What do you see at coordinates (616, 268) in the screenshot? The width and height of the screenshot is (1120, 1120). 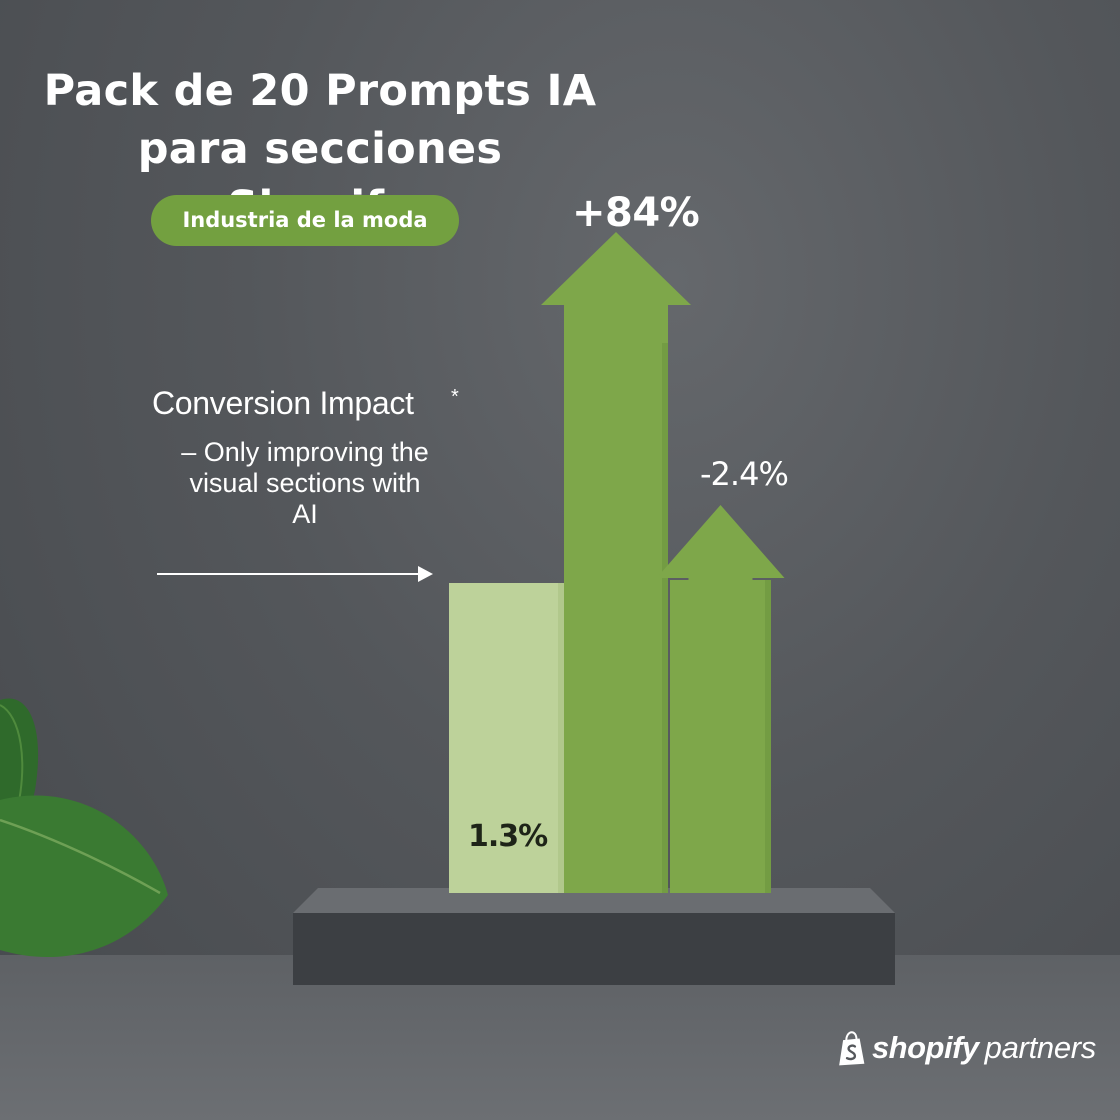 I see `bar-2-arrow-head` at bounding box center [616, 268].